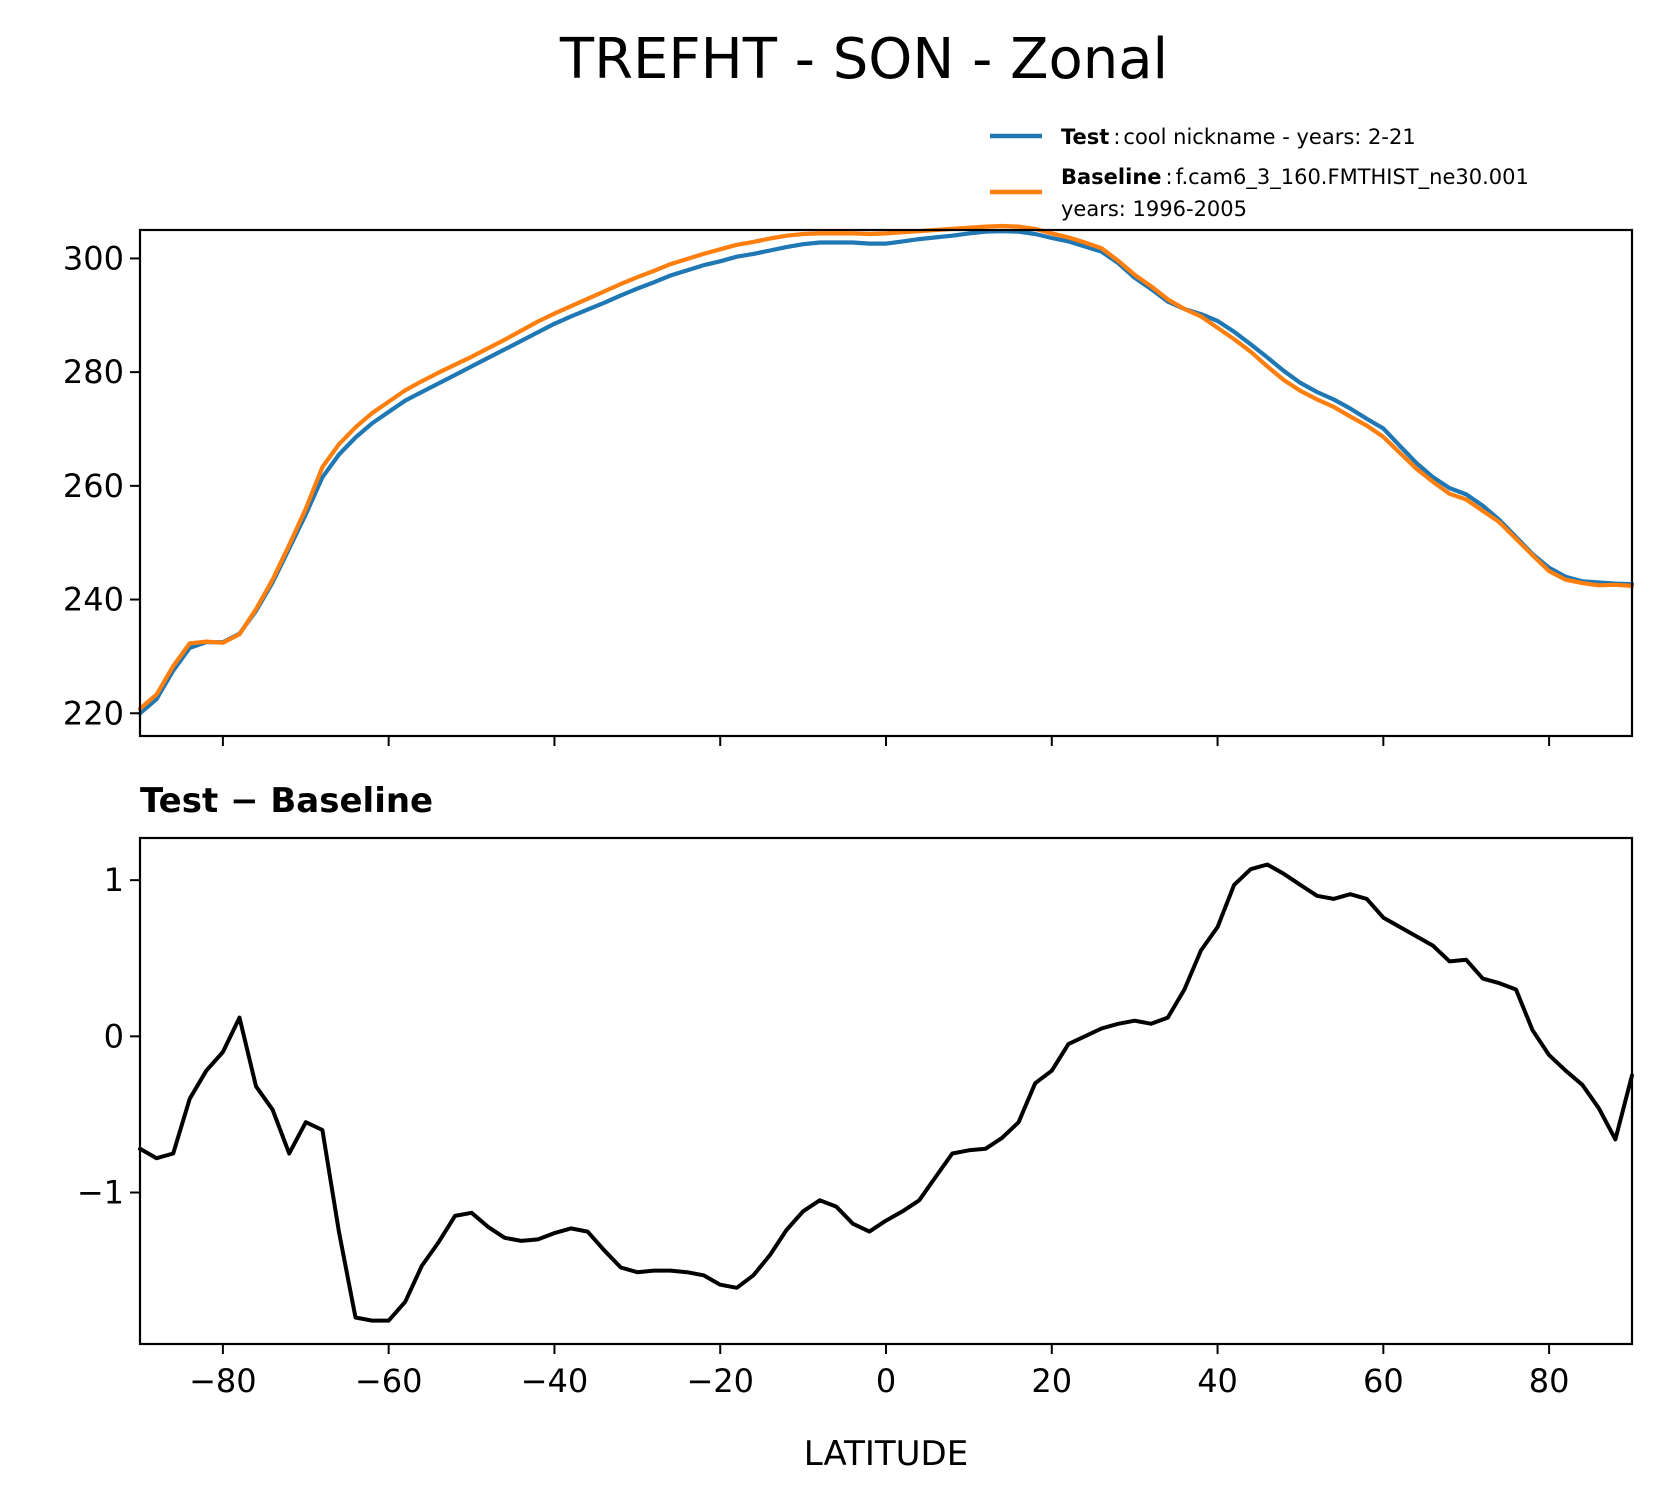 The image size is (1656, 1496). I want to click on legend-baseline-label: f.cam6_3_160.FMTHIST_ne30.001, so click(1352, 177).